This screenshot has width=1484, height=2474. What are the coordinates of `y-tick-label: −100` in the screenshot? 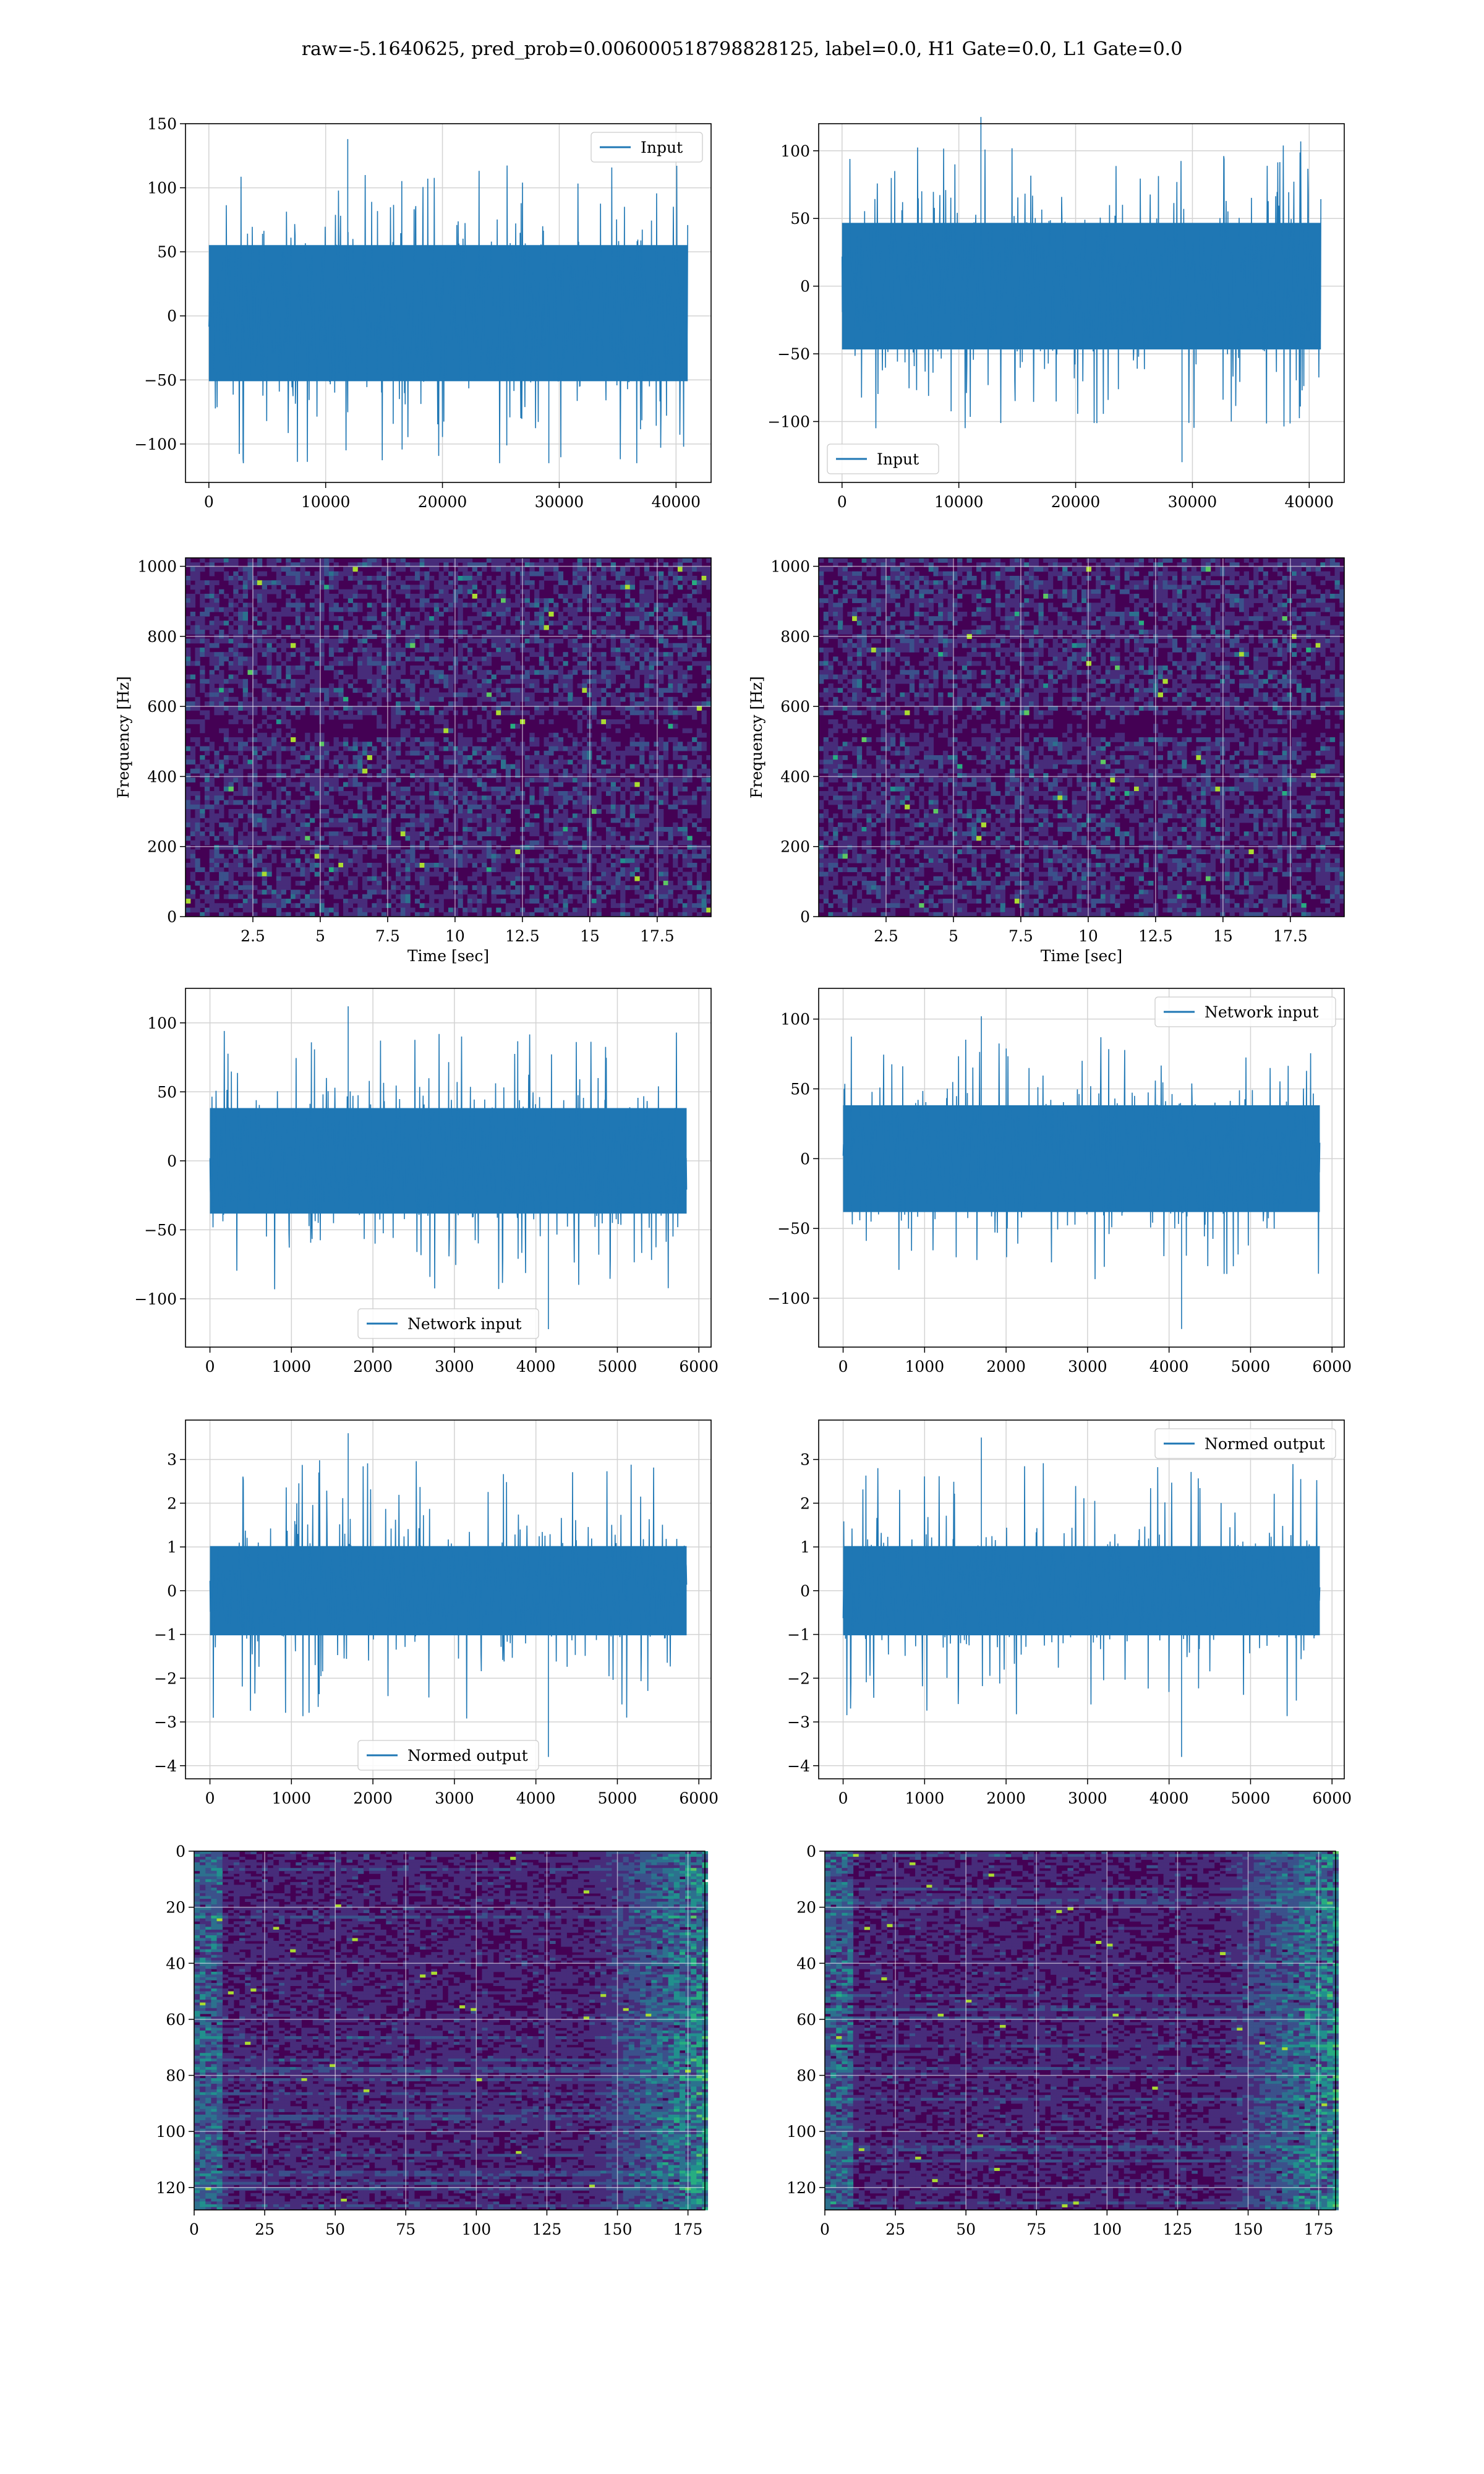 It's located at (788, 422).